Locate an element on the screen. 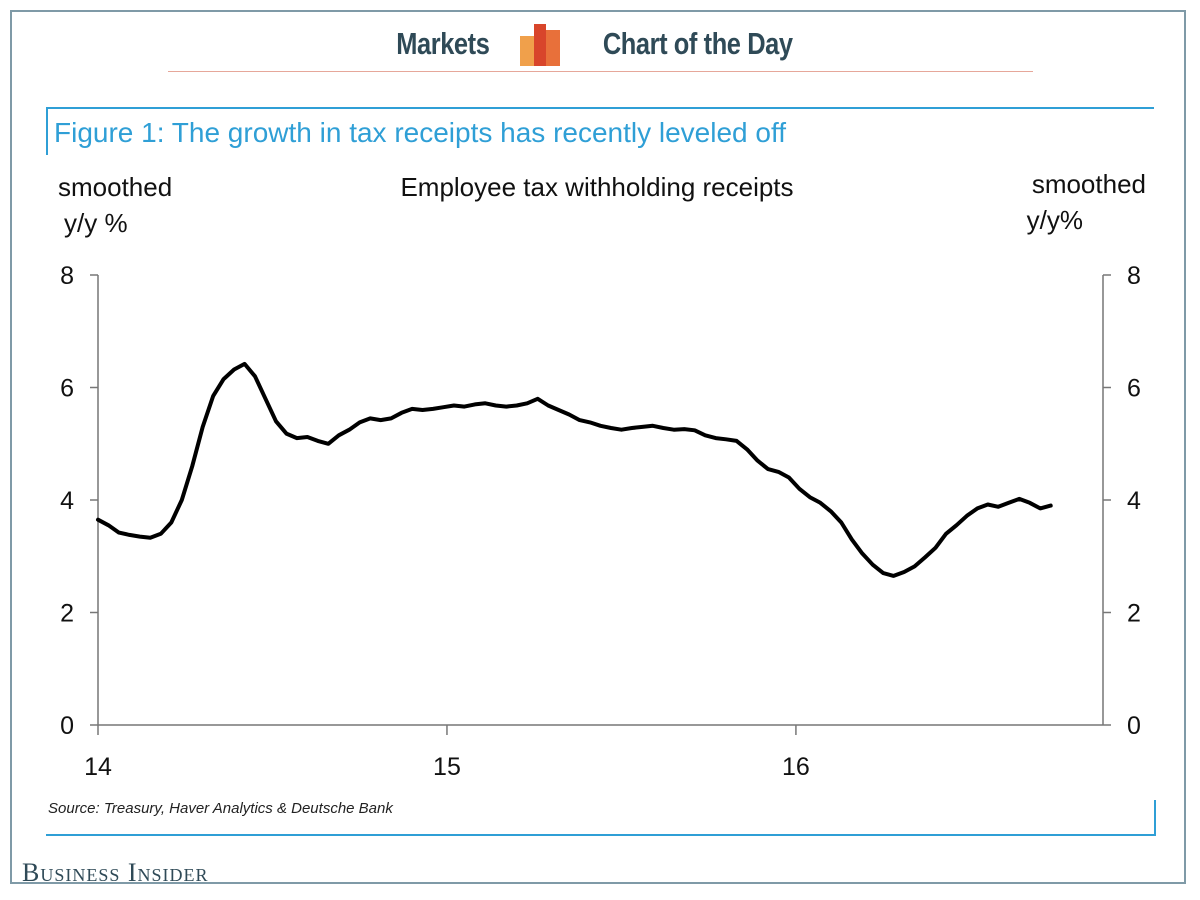 This screenshot has width=1200, height=900. chart-of-the-day-logo-icon is located at coordinates (540, 45).